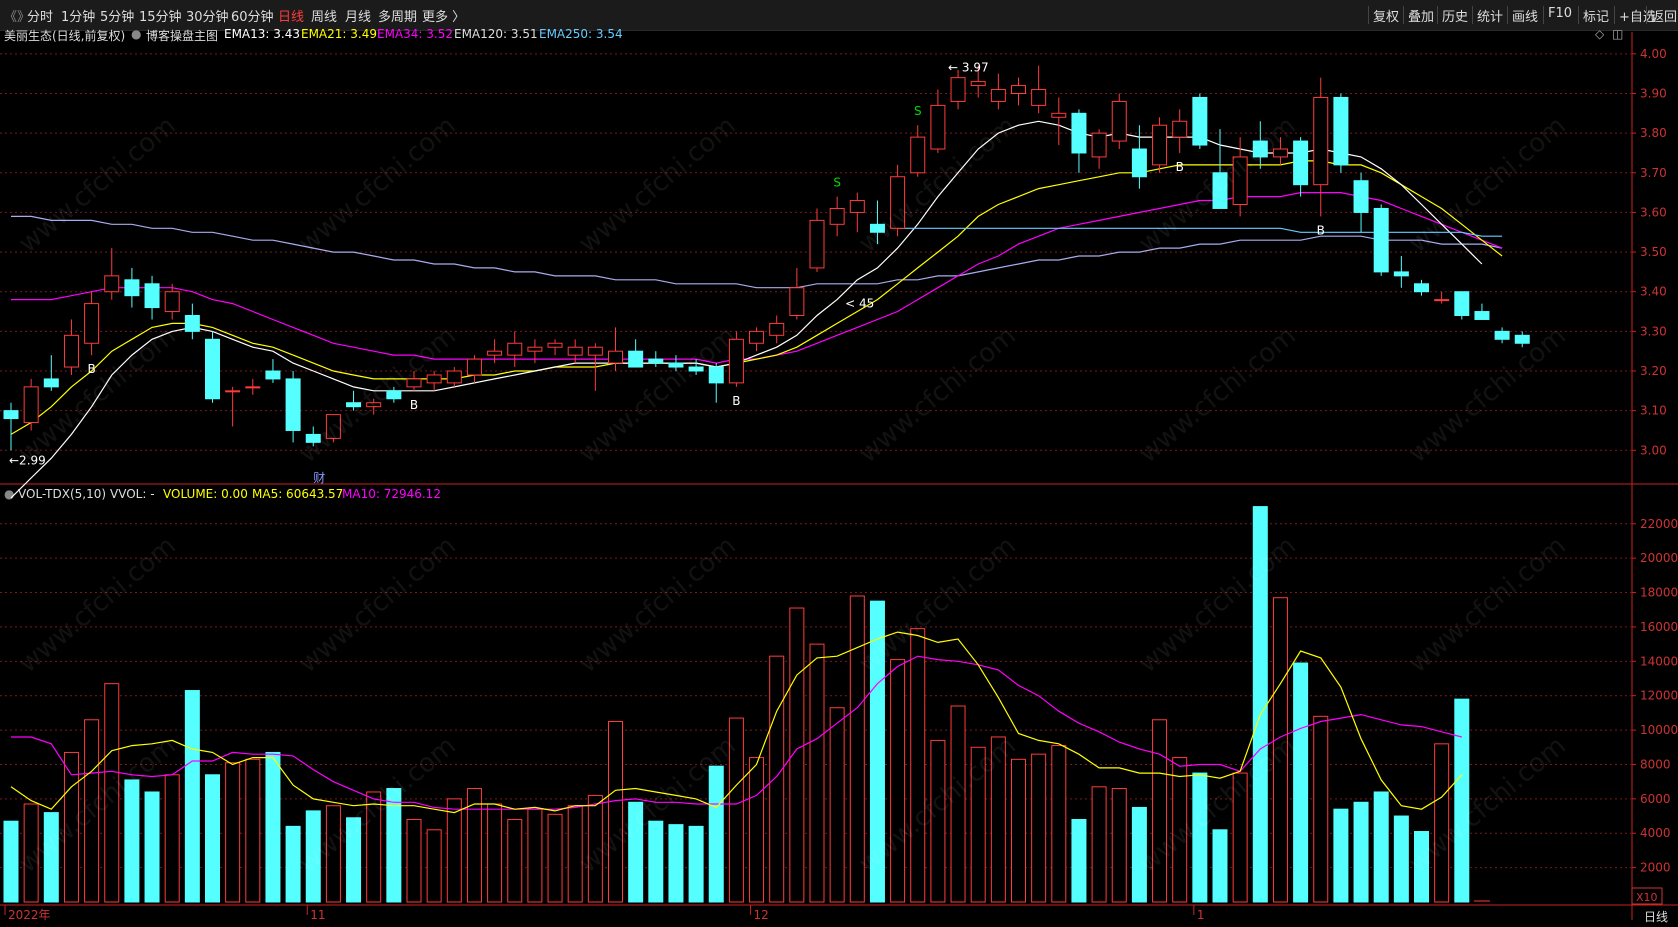  I want to click on period-tab-6: 日线, so click(291, 17).